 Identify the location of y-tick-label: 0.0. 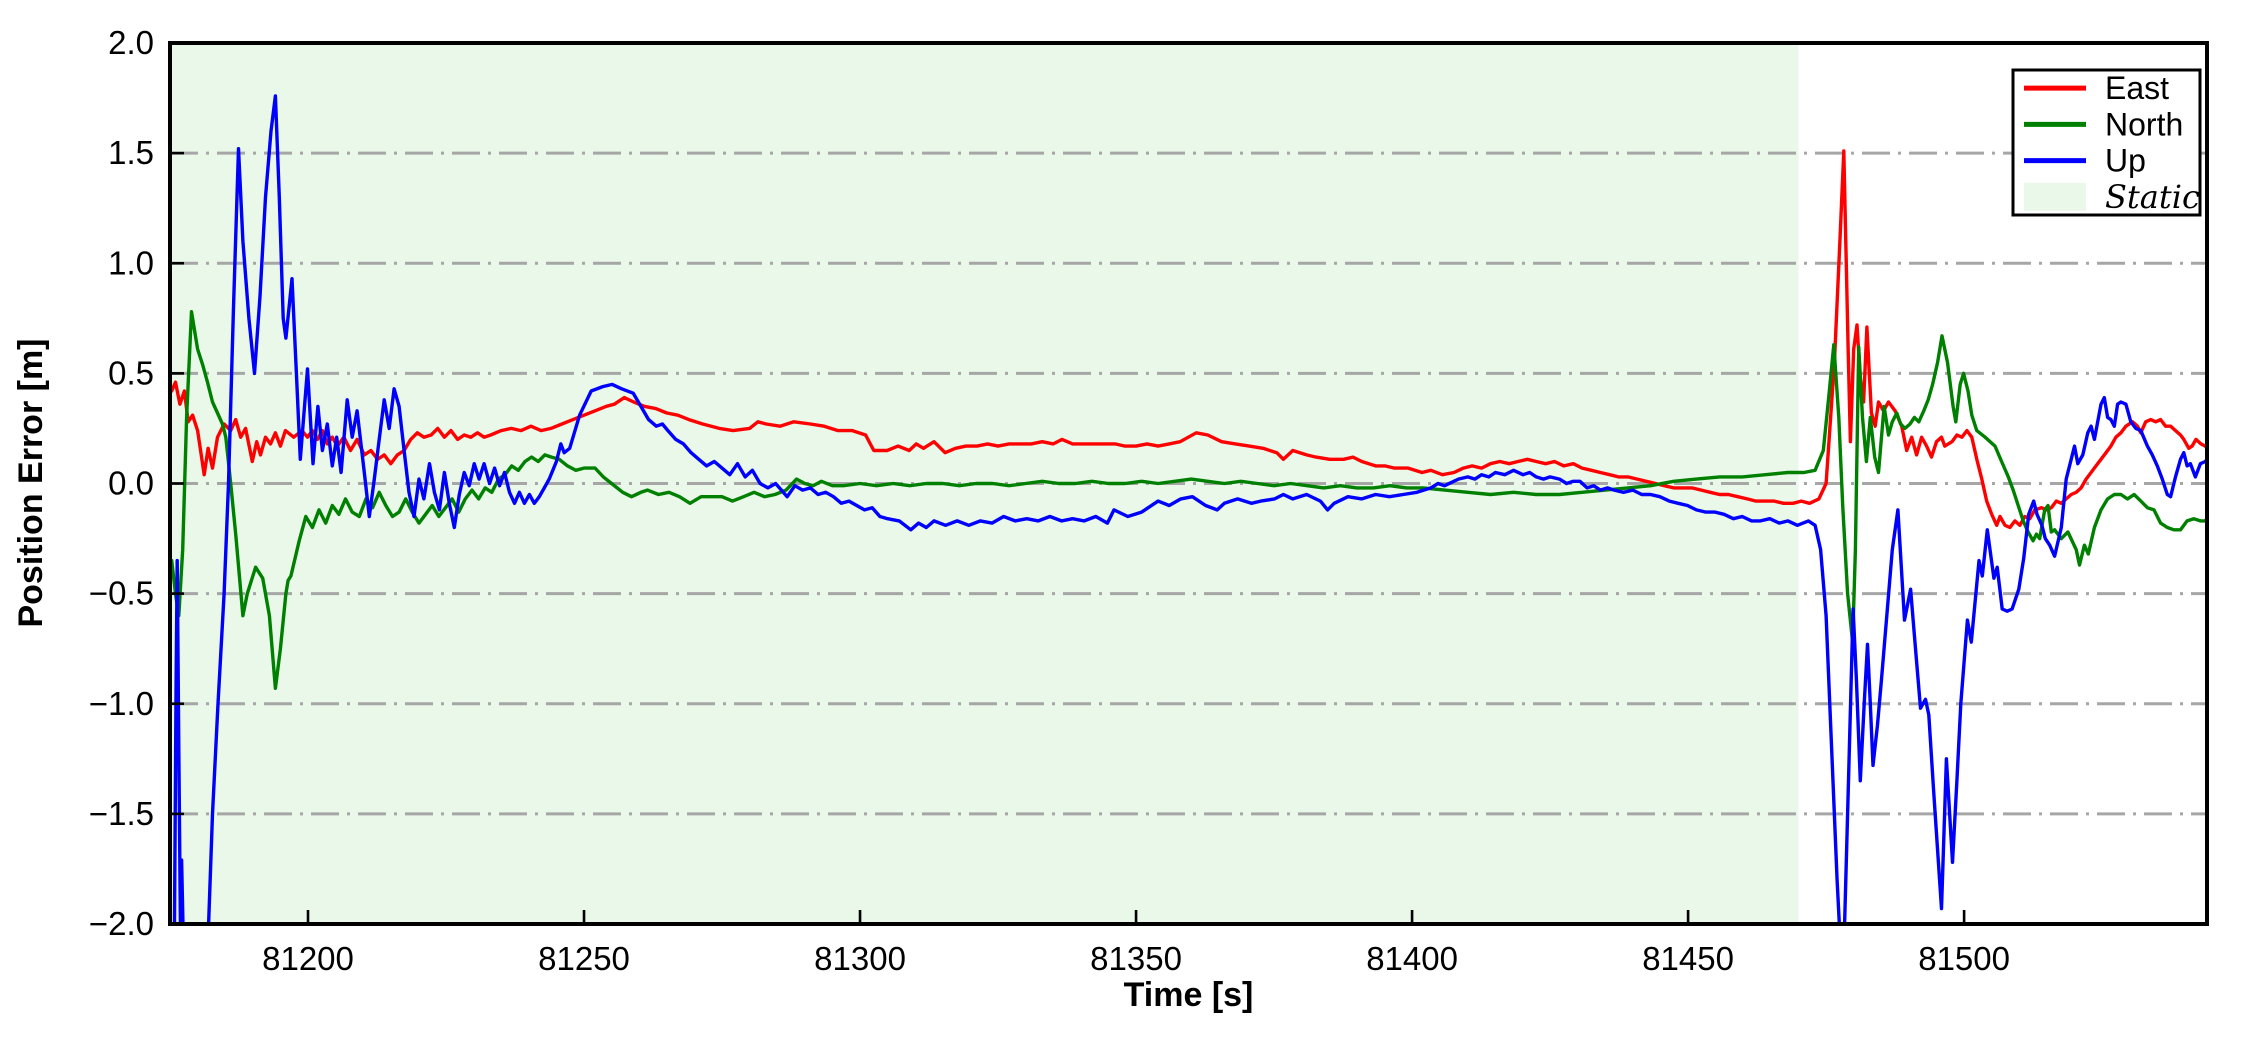
(131, 483).